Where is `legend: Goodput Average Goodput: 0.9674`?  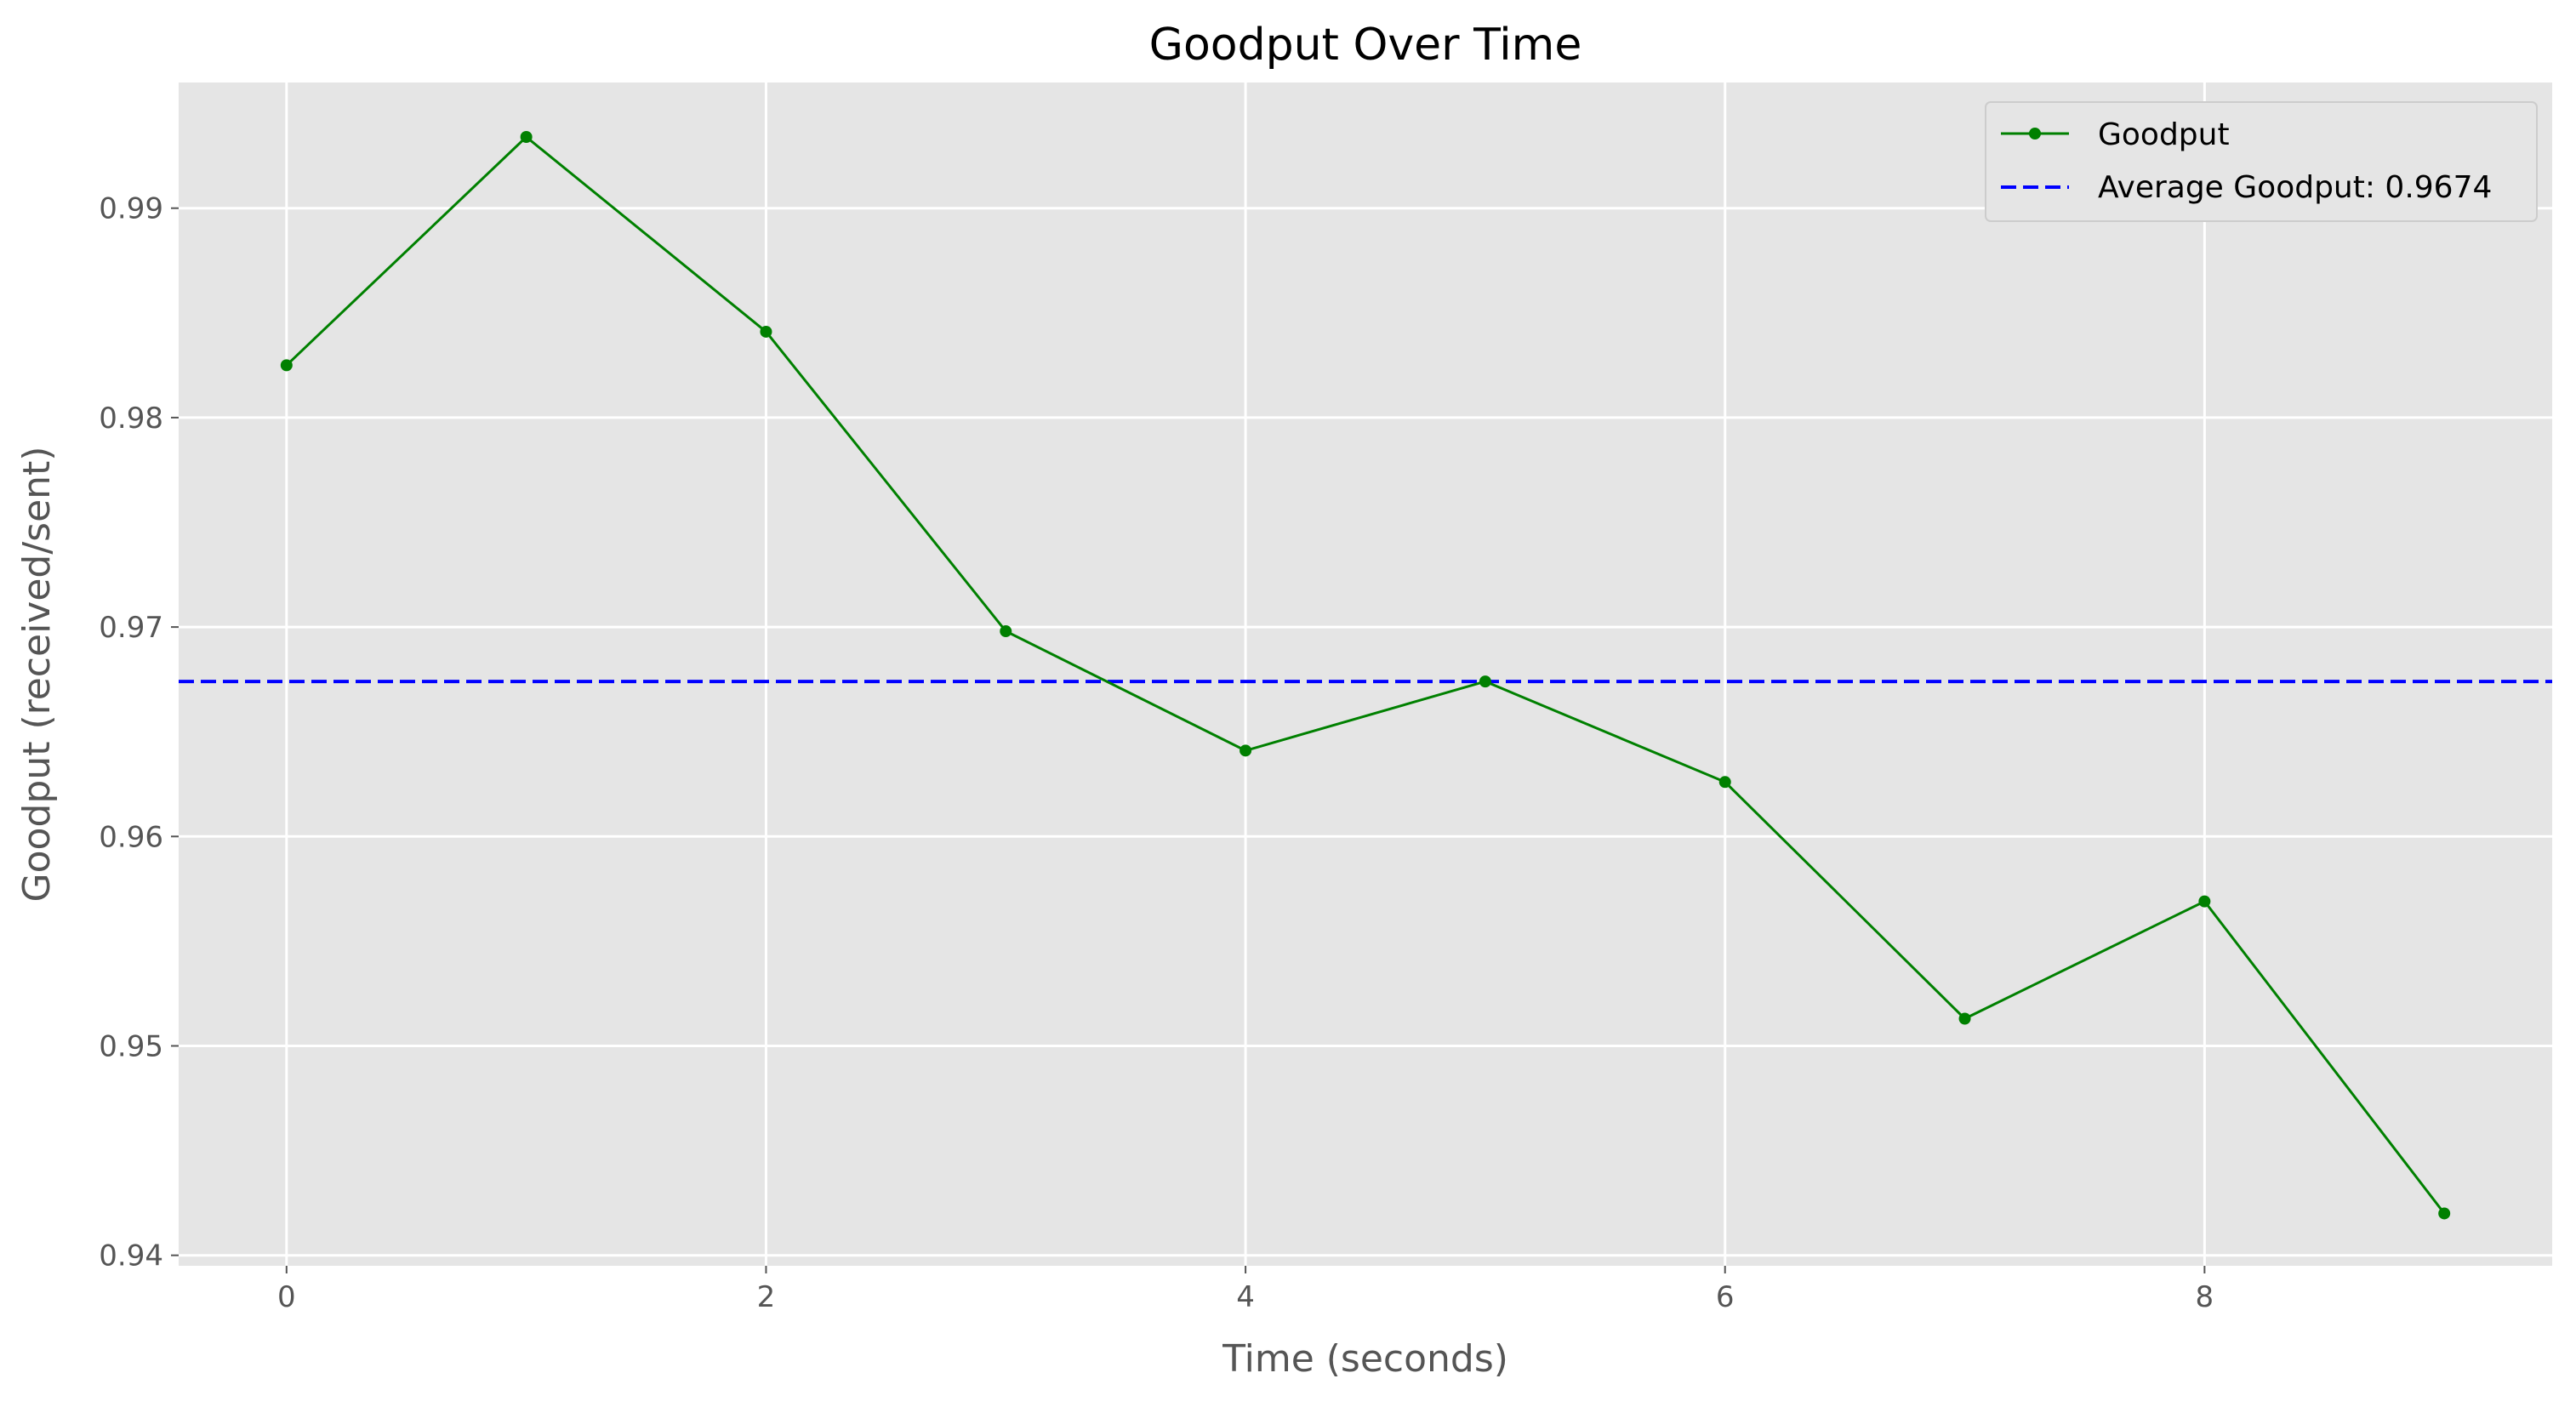
legend: Goodput Average Goodput: 0.9674 is located at coordinates (2261, 161).